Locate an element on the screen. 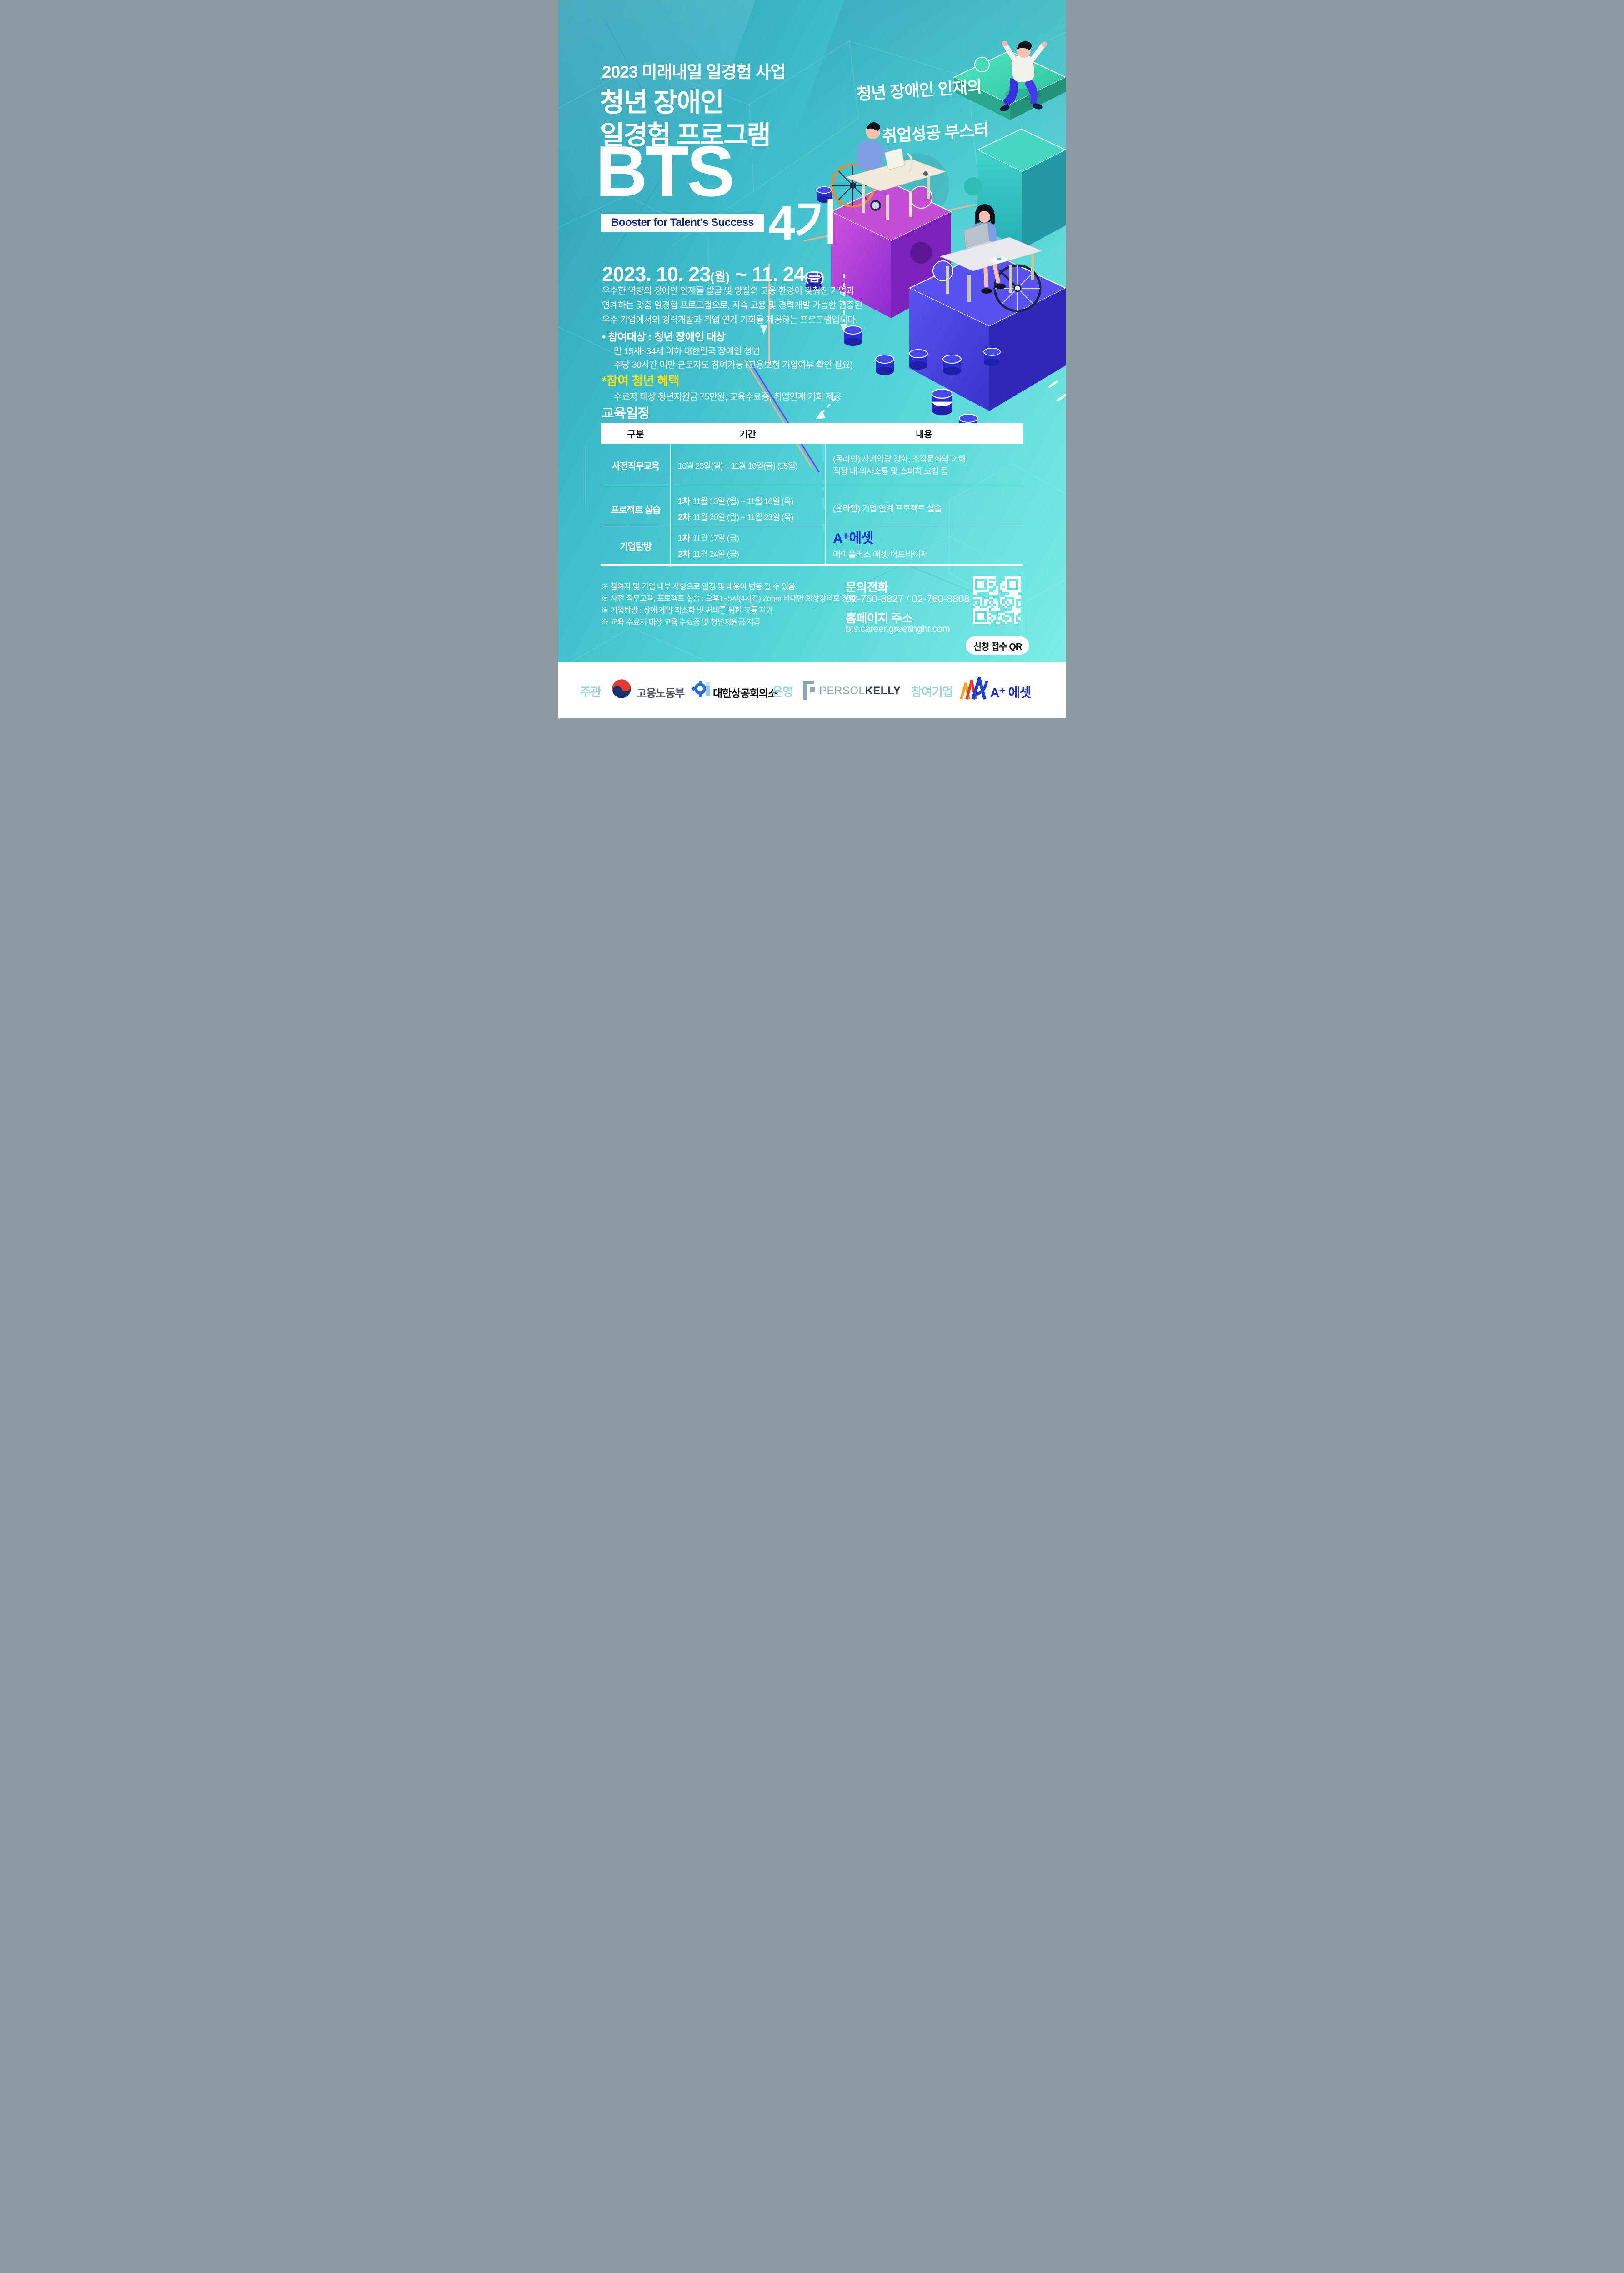 The image size is (1624, 2273). intro-line: 우수 기업에서의 경력개발과 취업 연계 기회를 제공하는 프로그램입니다. is located at coordinates (730, 320).